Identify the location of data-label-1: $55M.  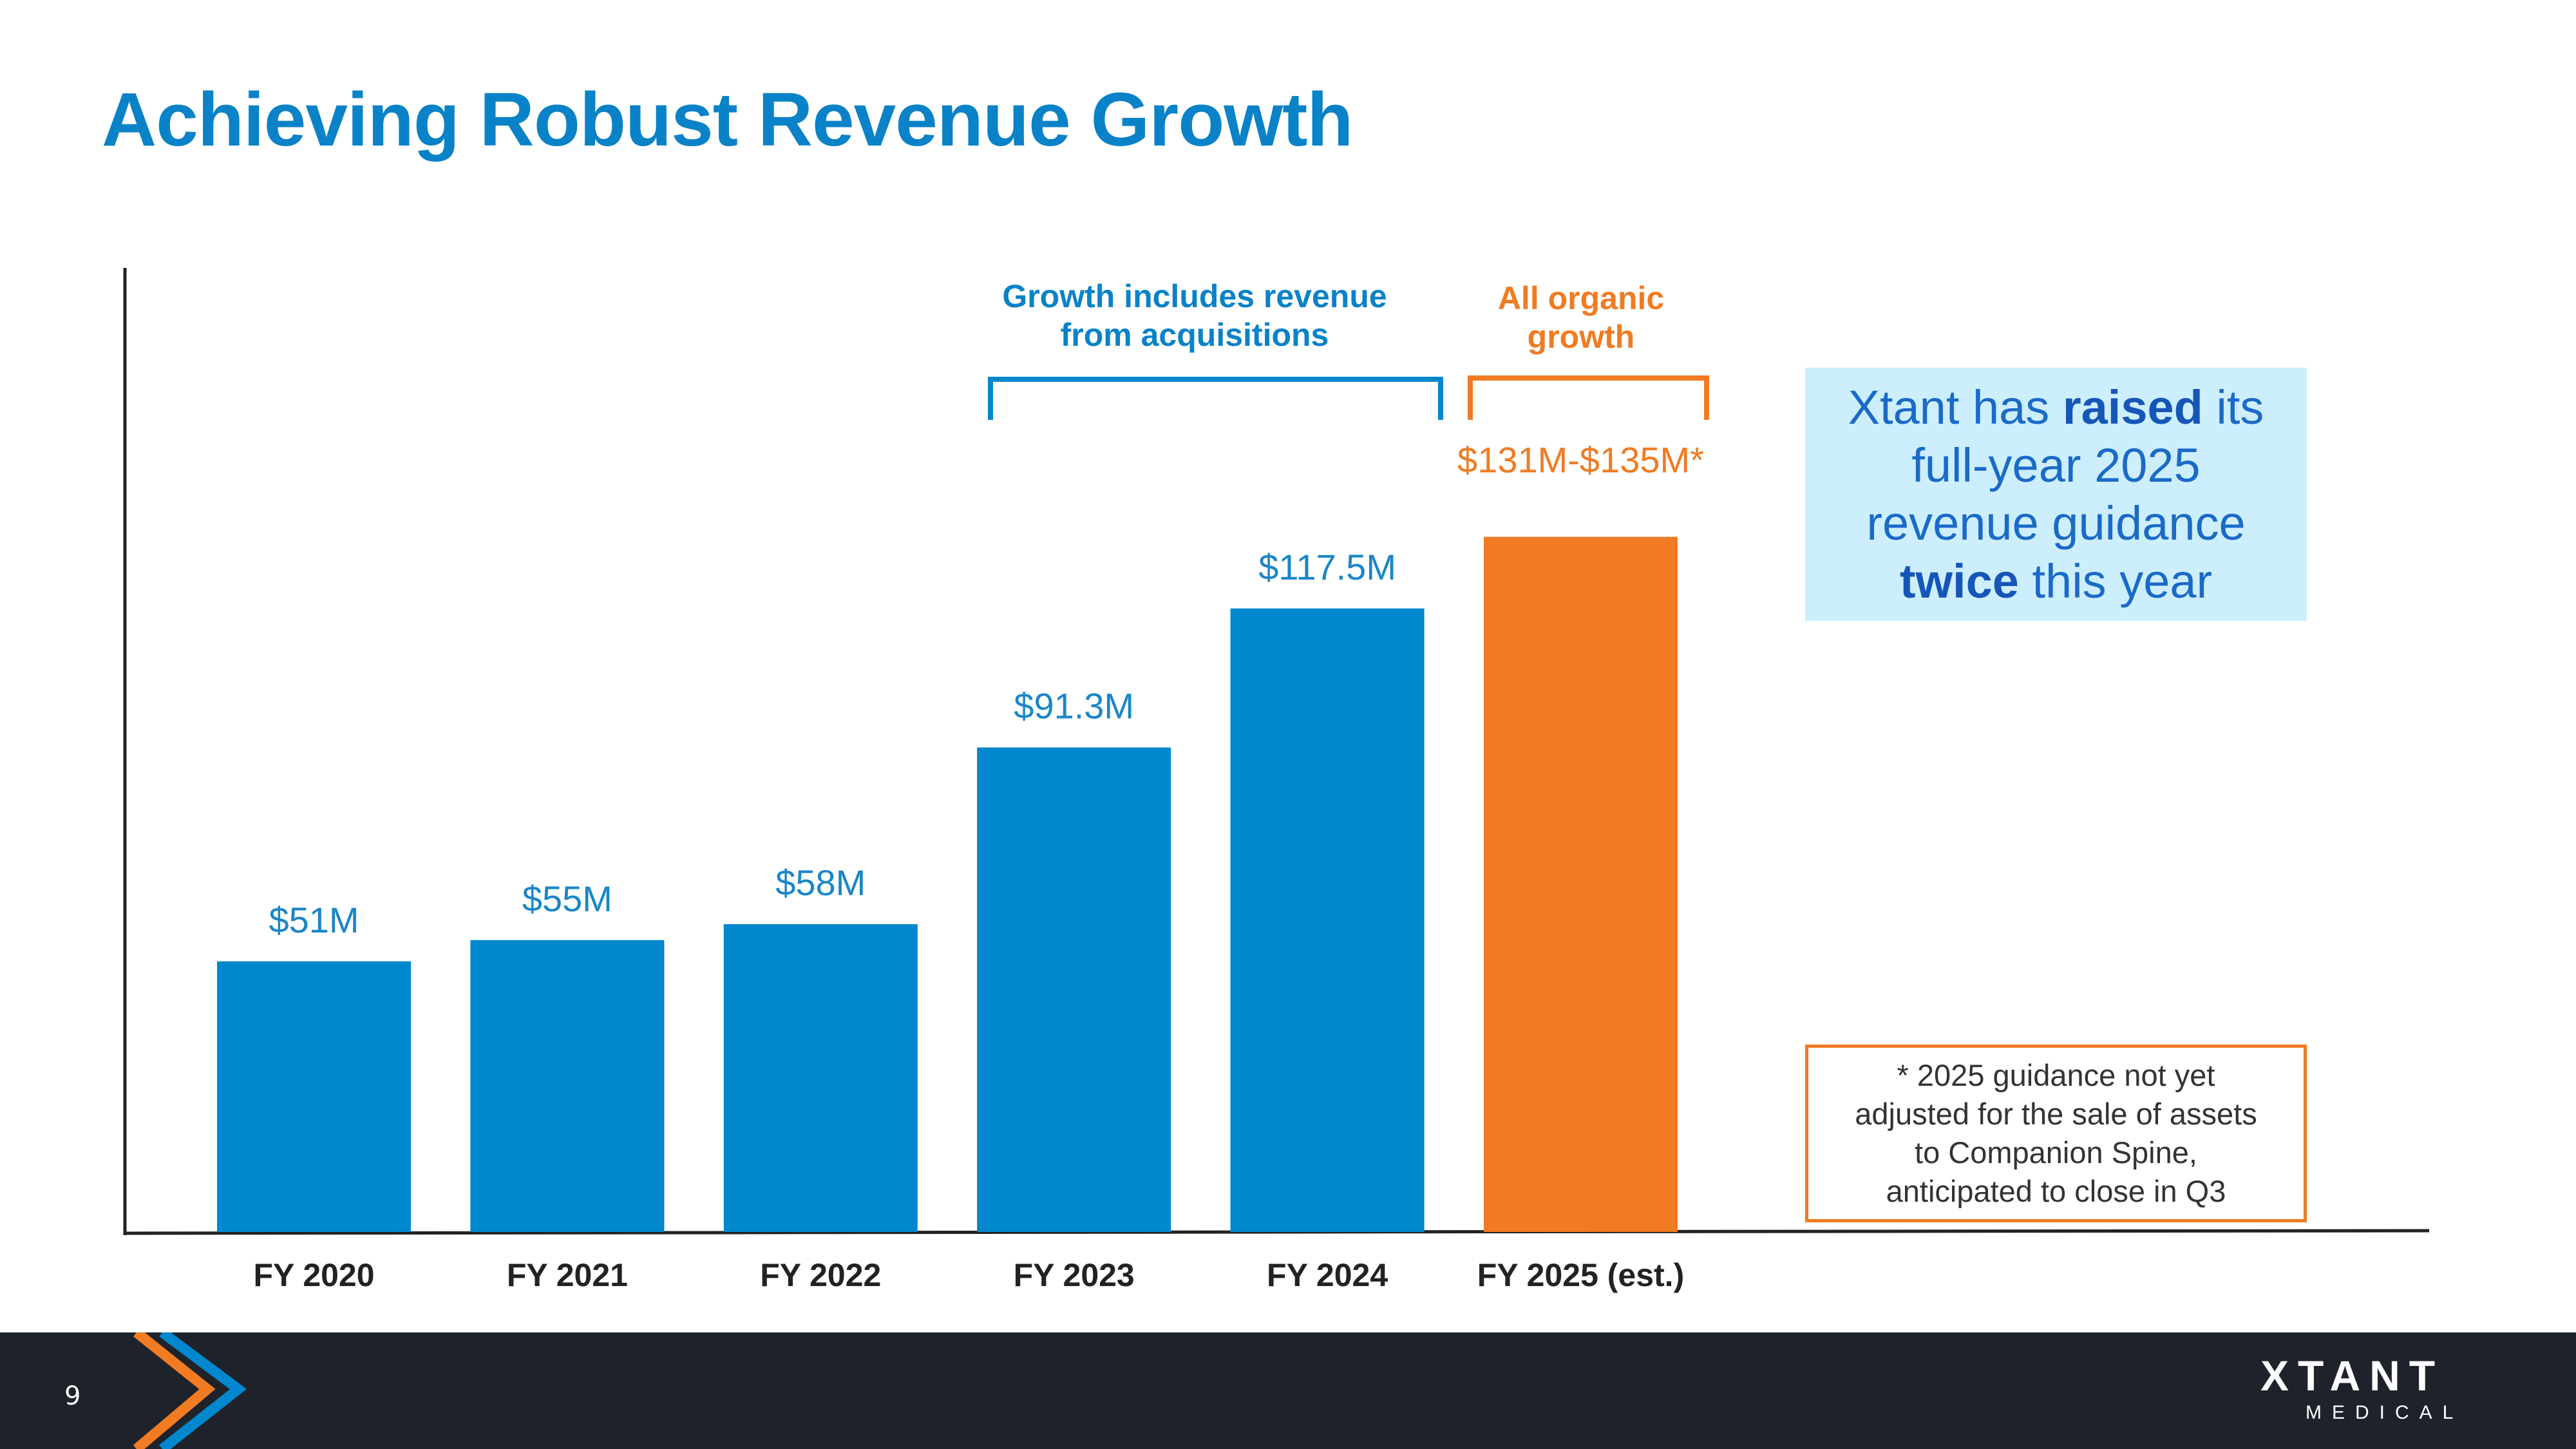
(567, 899).